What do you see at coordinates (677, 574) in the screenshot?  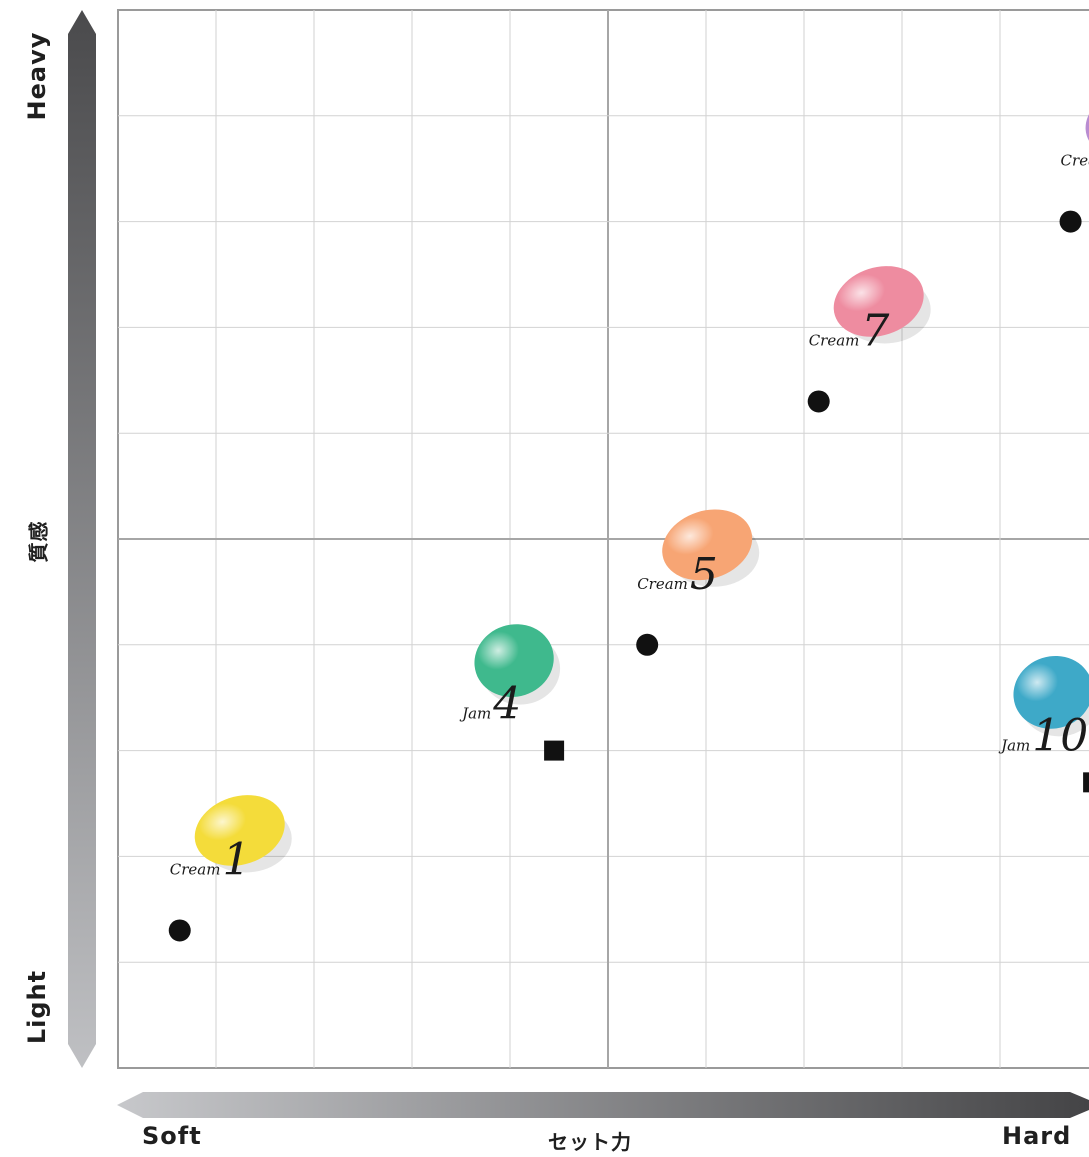 I see `point-label: Cream5` at bounding box center [677, 574].